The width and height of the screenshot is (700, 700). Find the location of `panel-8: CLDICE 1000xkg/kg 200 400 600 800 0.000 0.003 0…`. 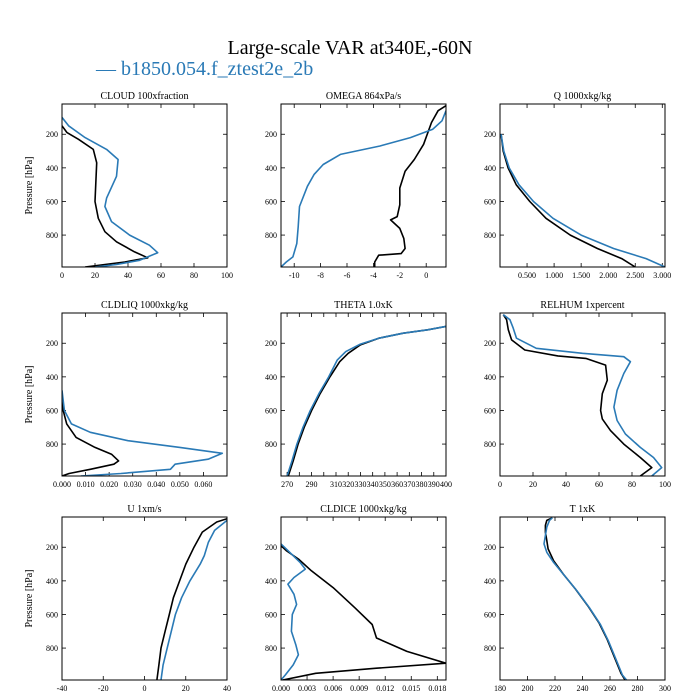

panel-8: CLDICE 1000xkg/kg 200 400 600 800 0.000 0.003 0… is located at coordinates (356, 598).